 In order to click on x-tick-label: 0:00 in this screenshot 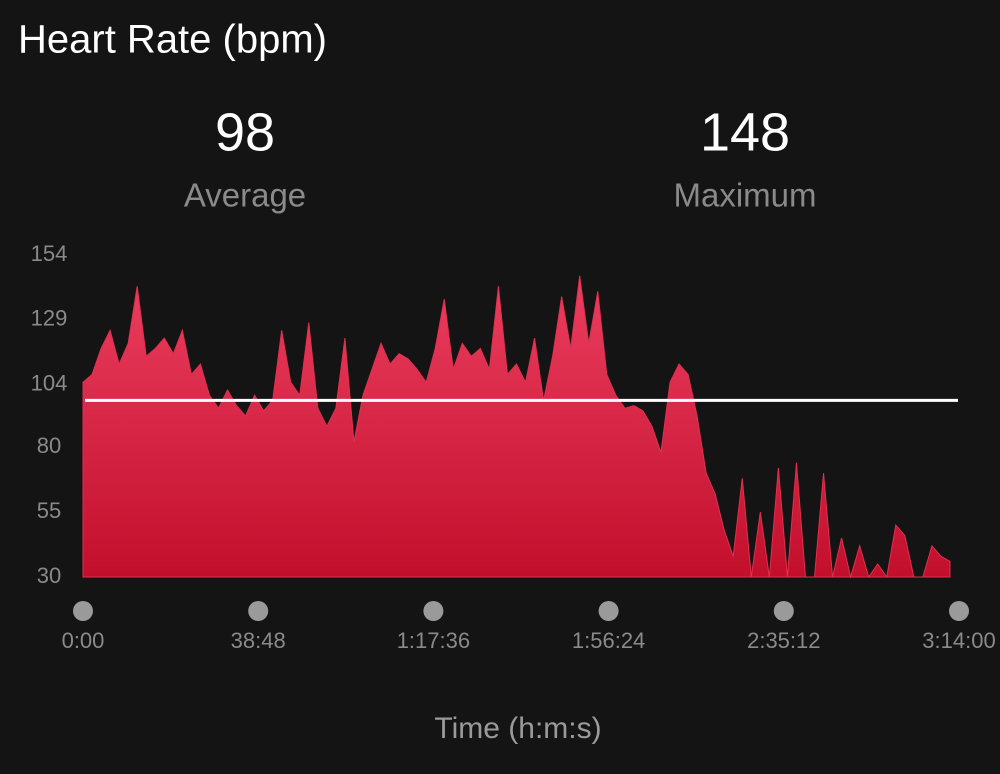, I will do `click(83, 640)`.